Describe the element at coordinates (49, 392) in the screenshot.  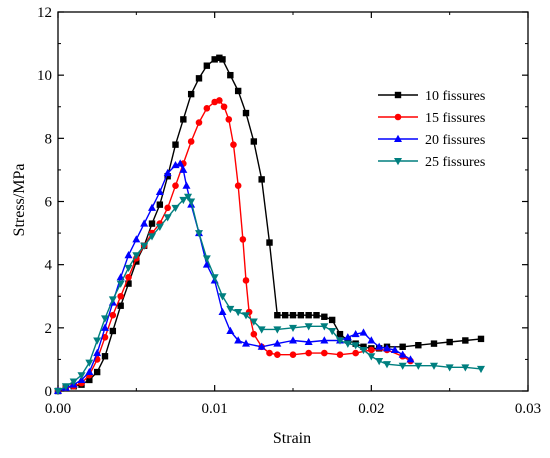
I see `y-tick-label: 0` at that location.